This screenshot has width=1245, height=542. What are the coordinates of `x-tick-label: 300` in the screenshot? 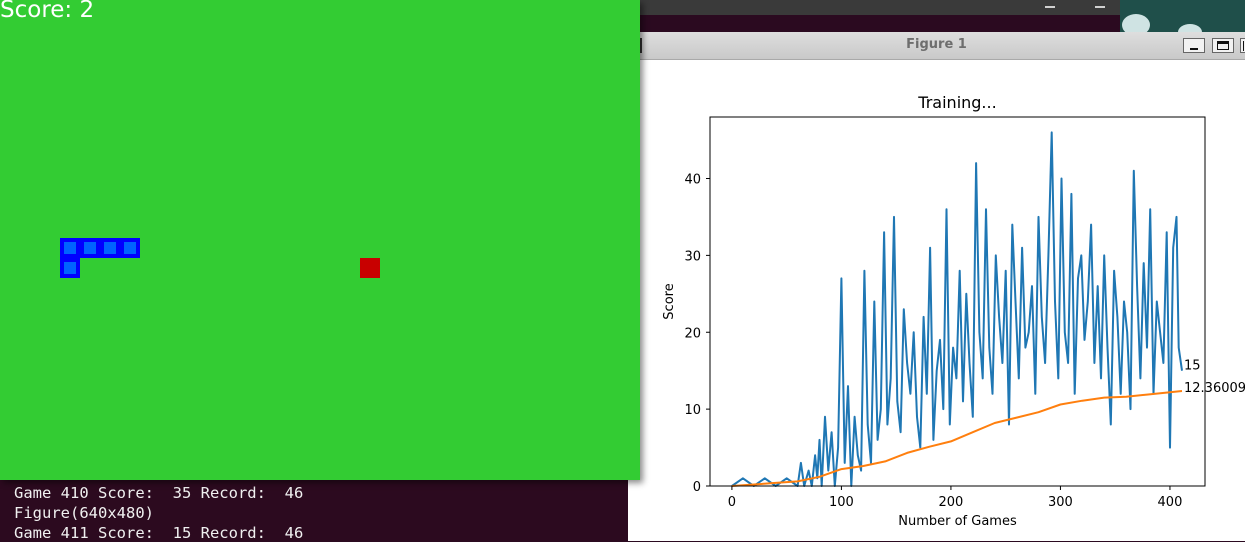 It's located at (1060, 502).